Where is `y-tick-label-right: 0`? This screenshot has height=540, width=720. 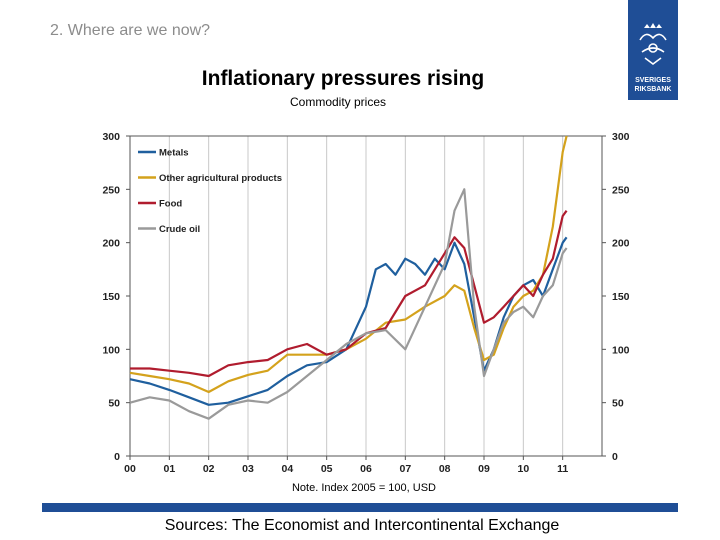
y-tick-label-right: 0 is located at coordinates (615, 457).